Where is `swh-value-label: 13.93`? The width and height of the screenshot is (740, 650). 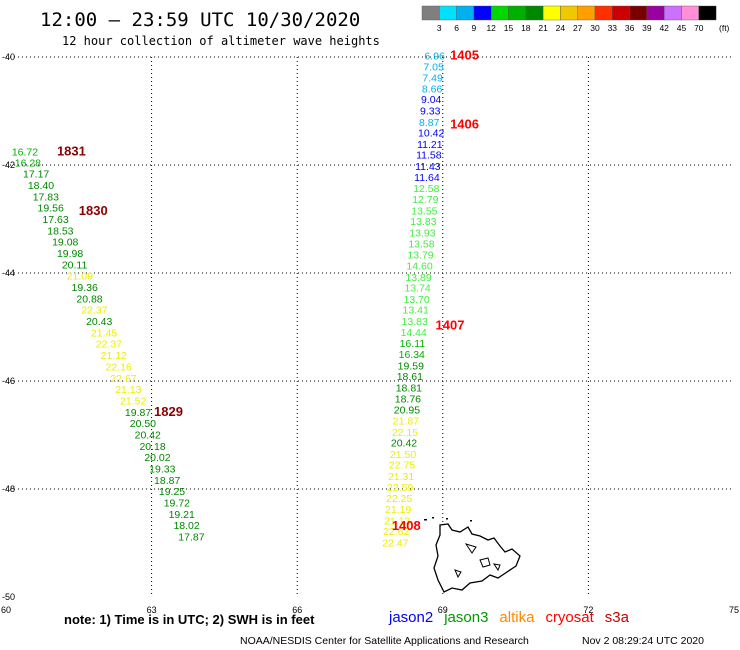
swh-value-label: 13.93 is located at coordinates (422, 234).